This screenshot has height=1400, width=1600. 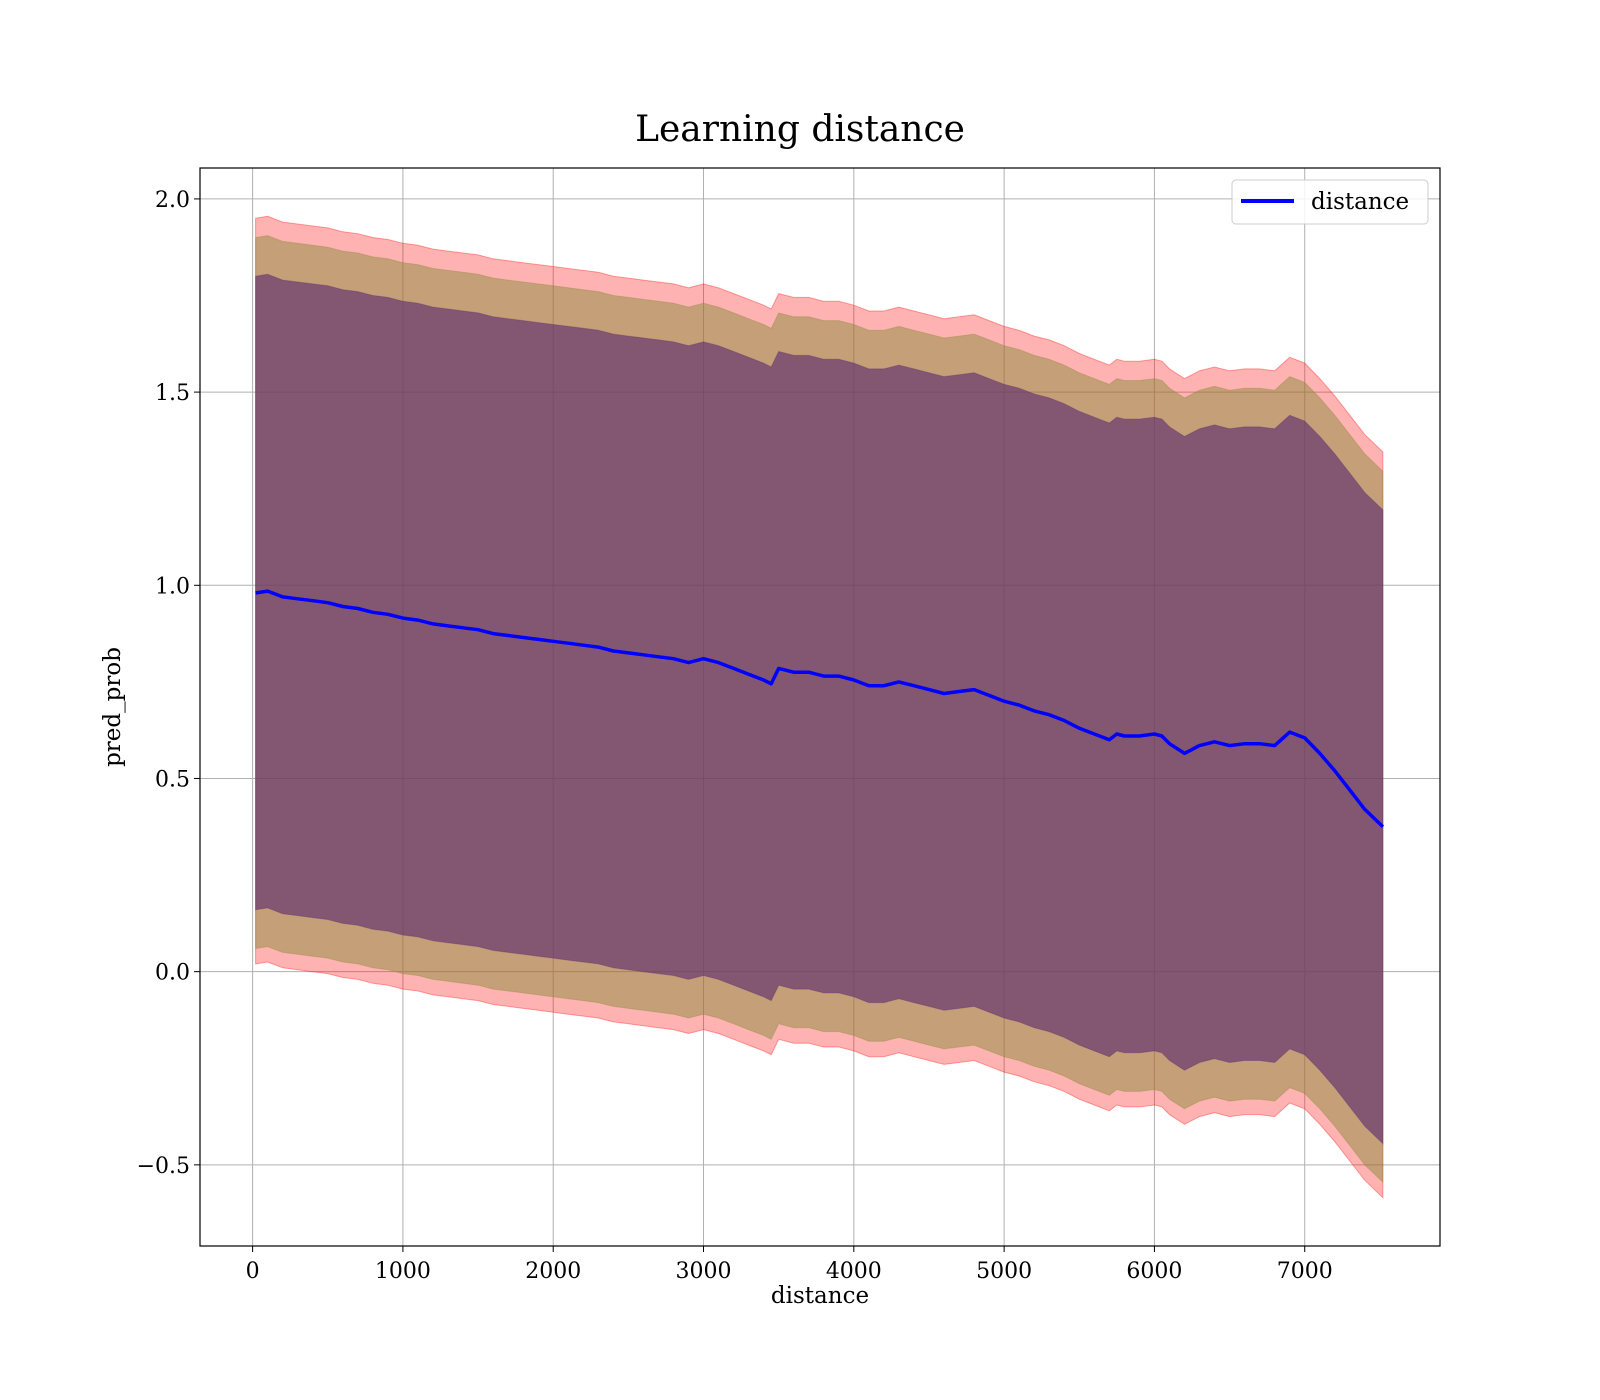 What do you see at coordinates (704, 1271) in the screenshot?
I see `x-tick-label: 3000` at bounding box center [704, 1271].